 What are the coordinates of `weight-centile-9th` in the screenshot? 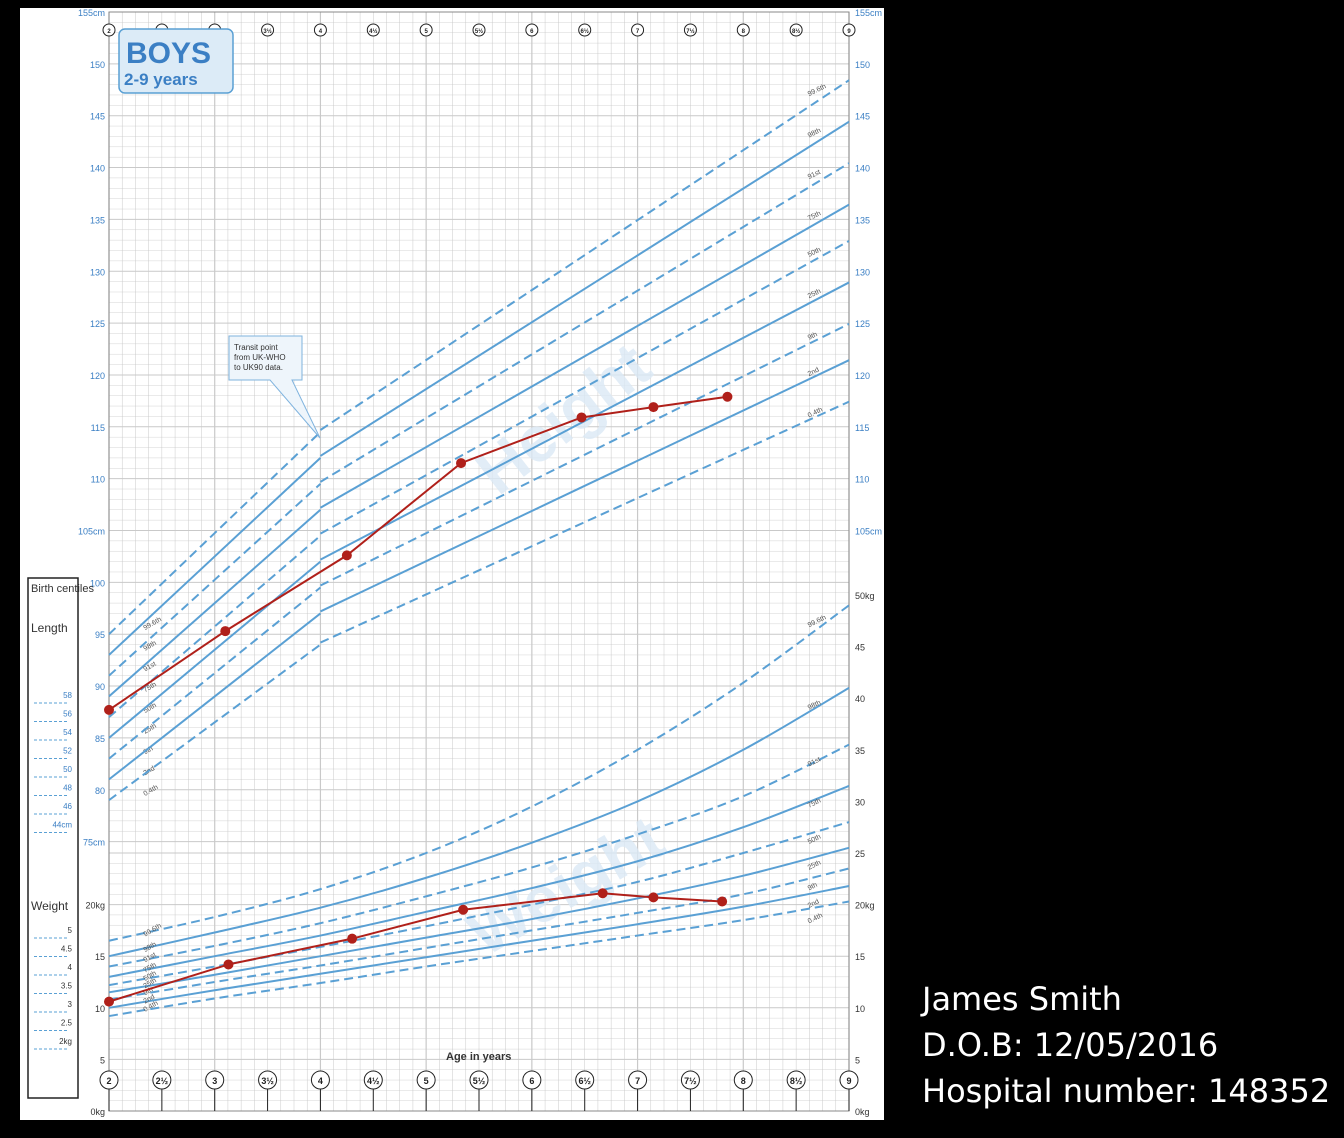 It's located at (479, 934).